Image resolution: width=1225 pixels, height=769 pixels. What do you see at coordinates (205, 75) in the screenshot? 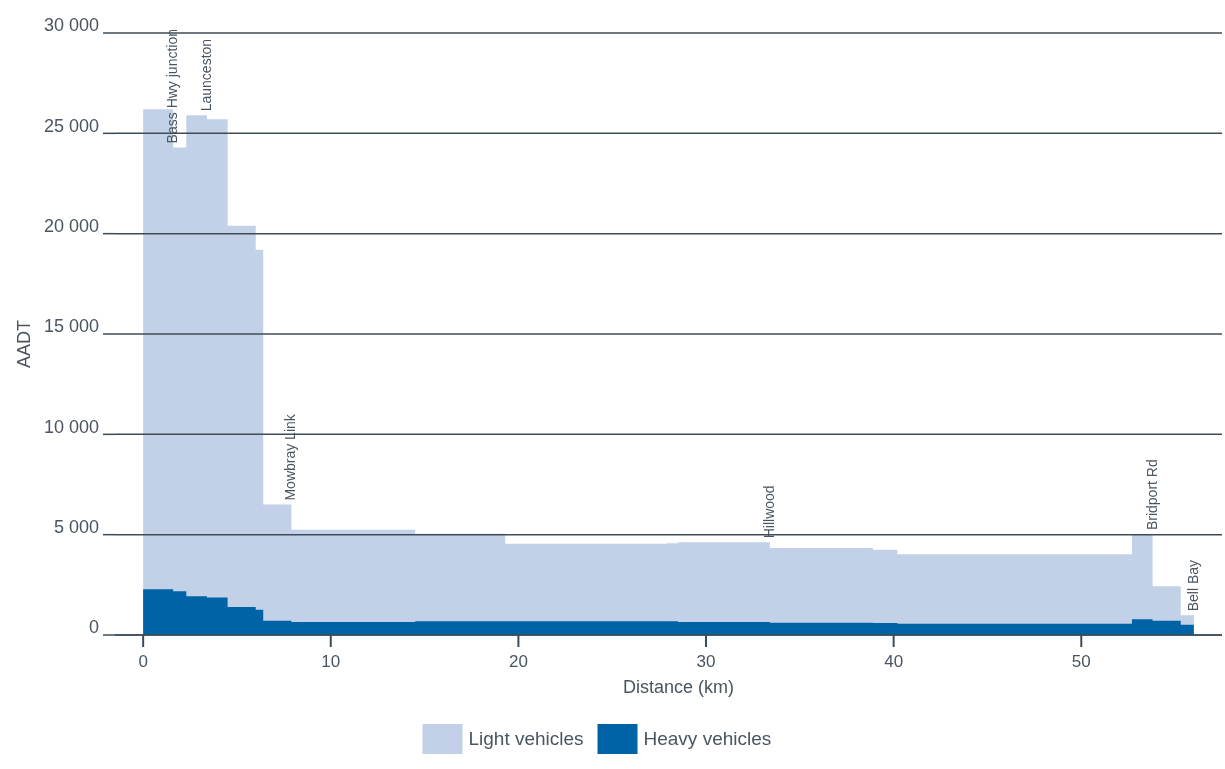
I see `annotation: Launceston` at bounding box center [205, 75].